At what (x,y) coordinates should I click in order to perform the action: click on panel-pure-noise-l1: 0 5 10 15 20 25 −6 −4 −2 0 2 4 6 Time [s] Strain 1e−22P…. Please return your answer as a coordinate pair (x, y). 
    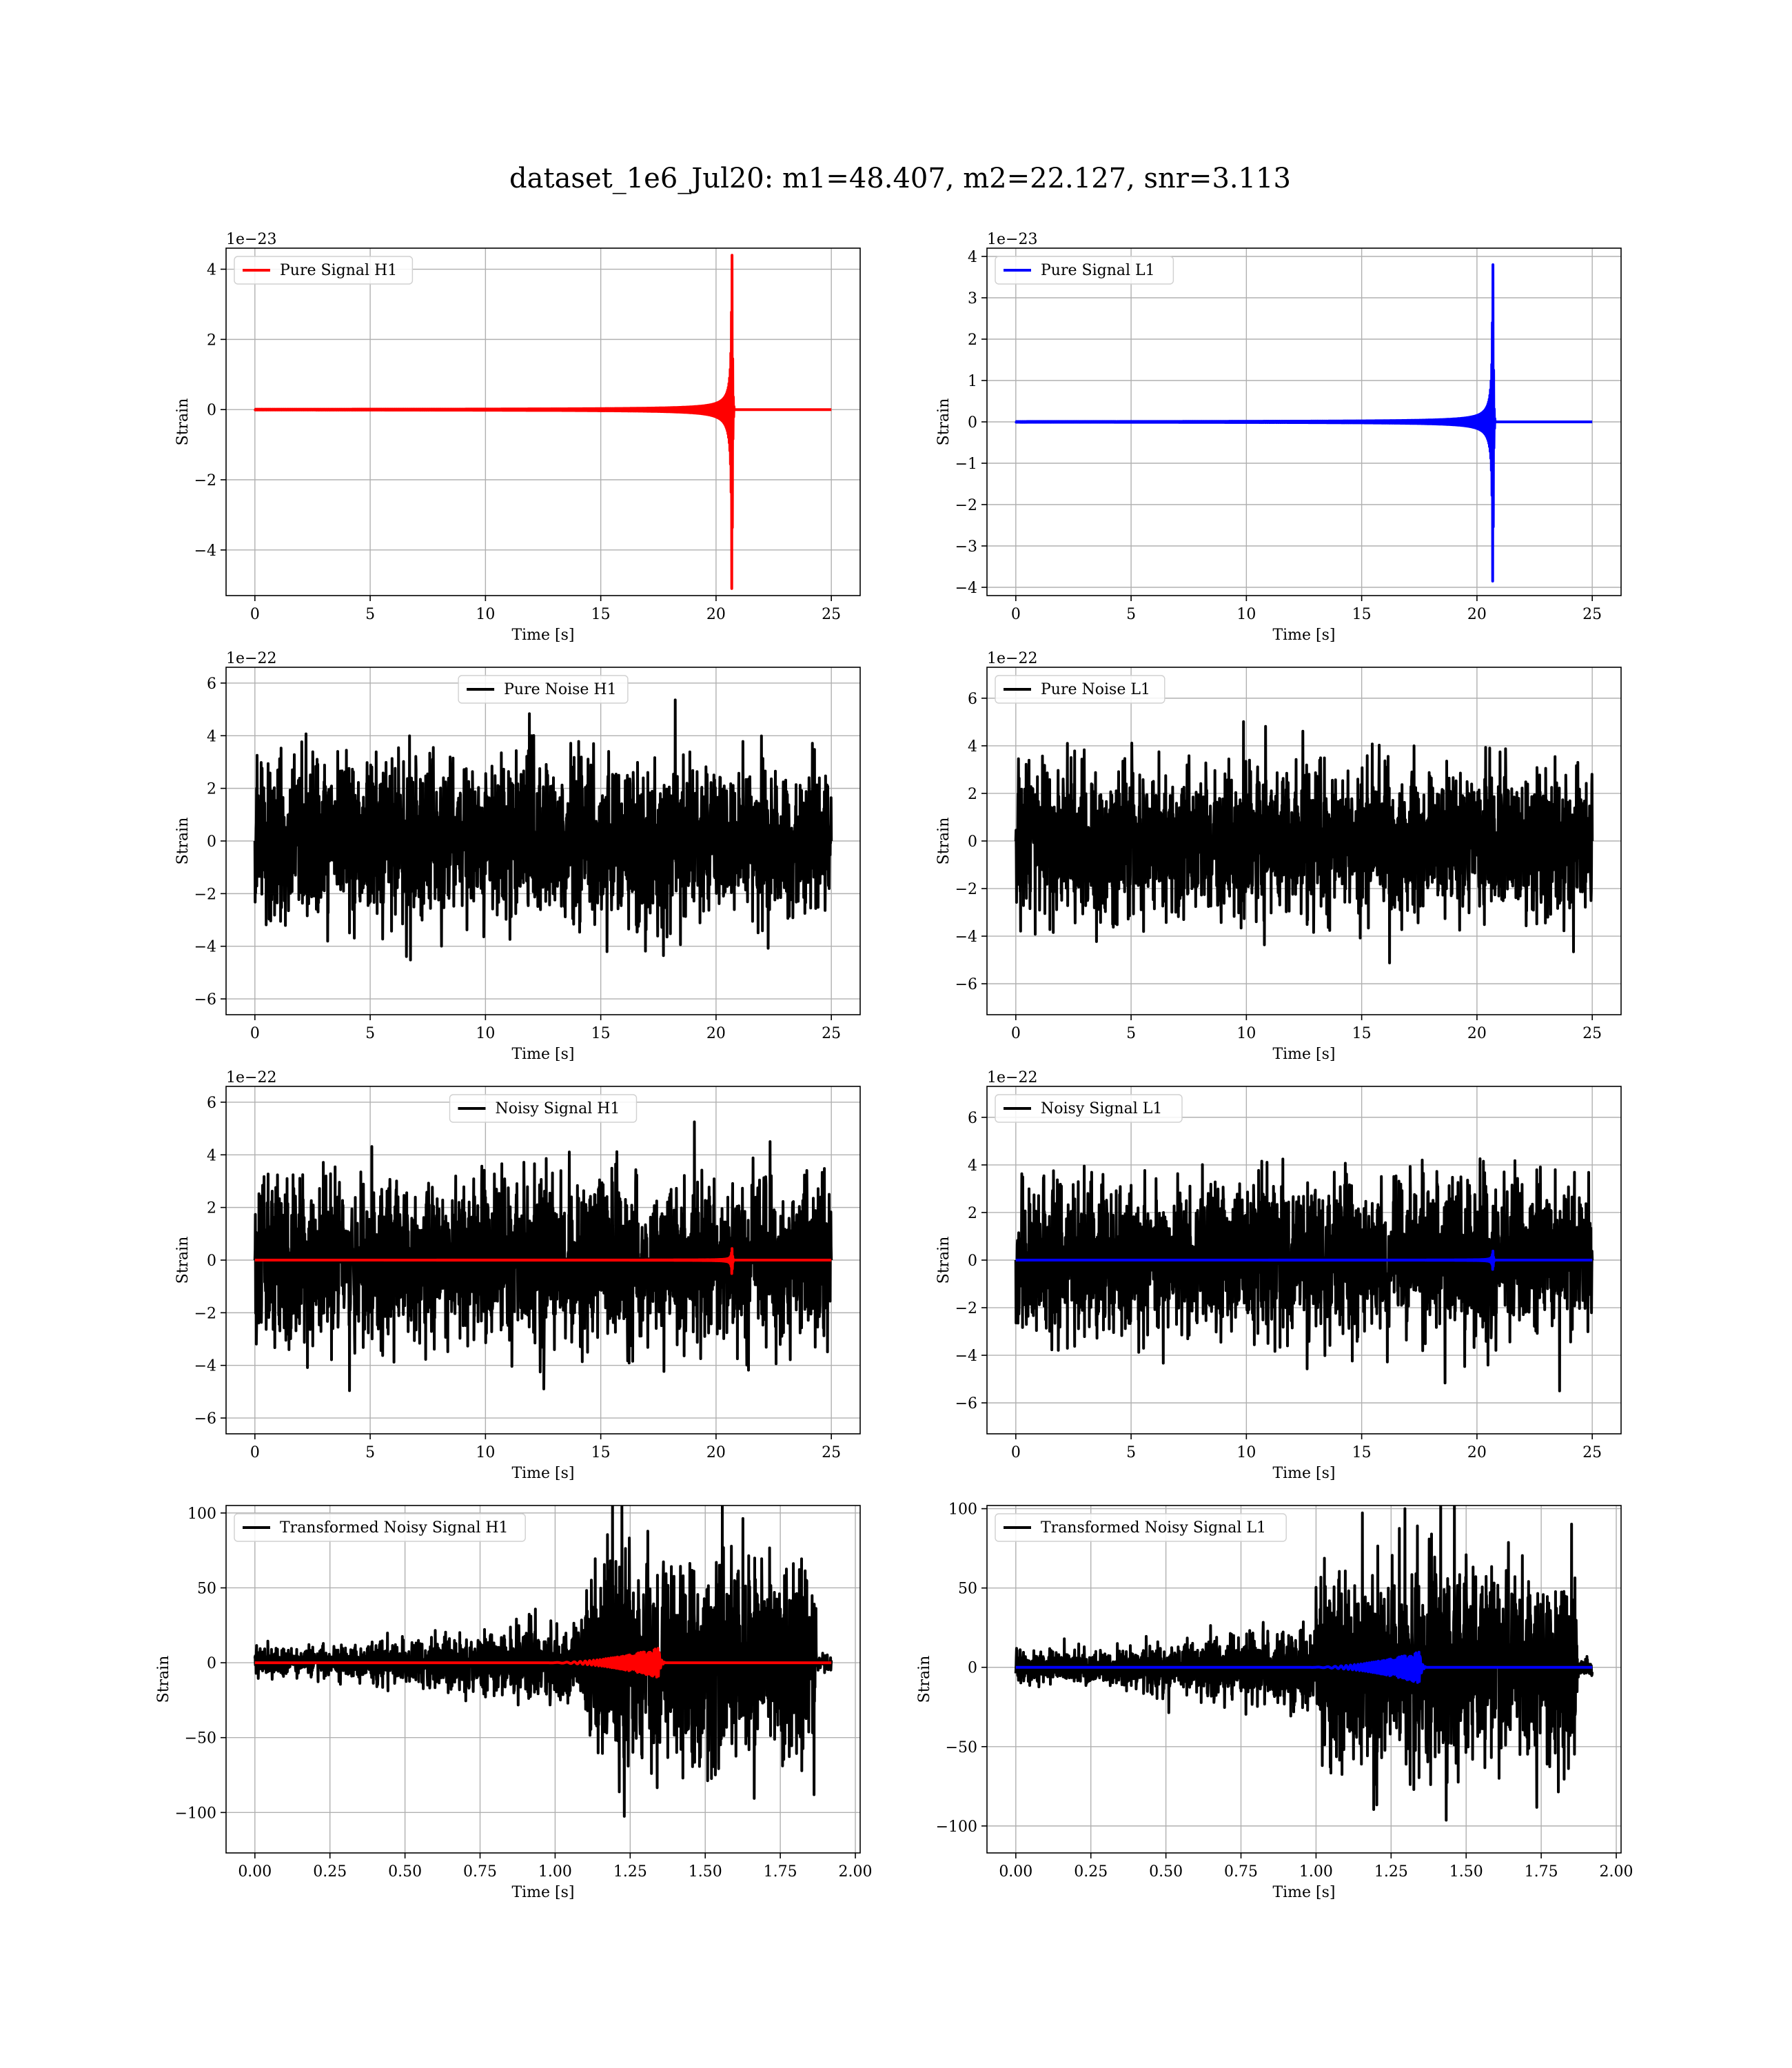
    Looking at the image, I should click on (1278, 856).